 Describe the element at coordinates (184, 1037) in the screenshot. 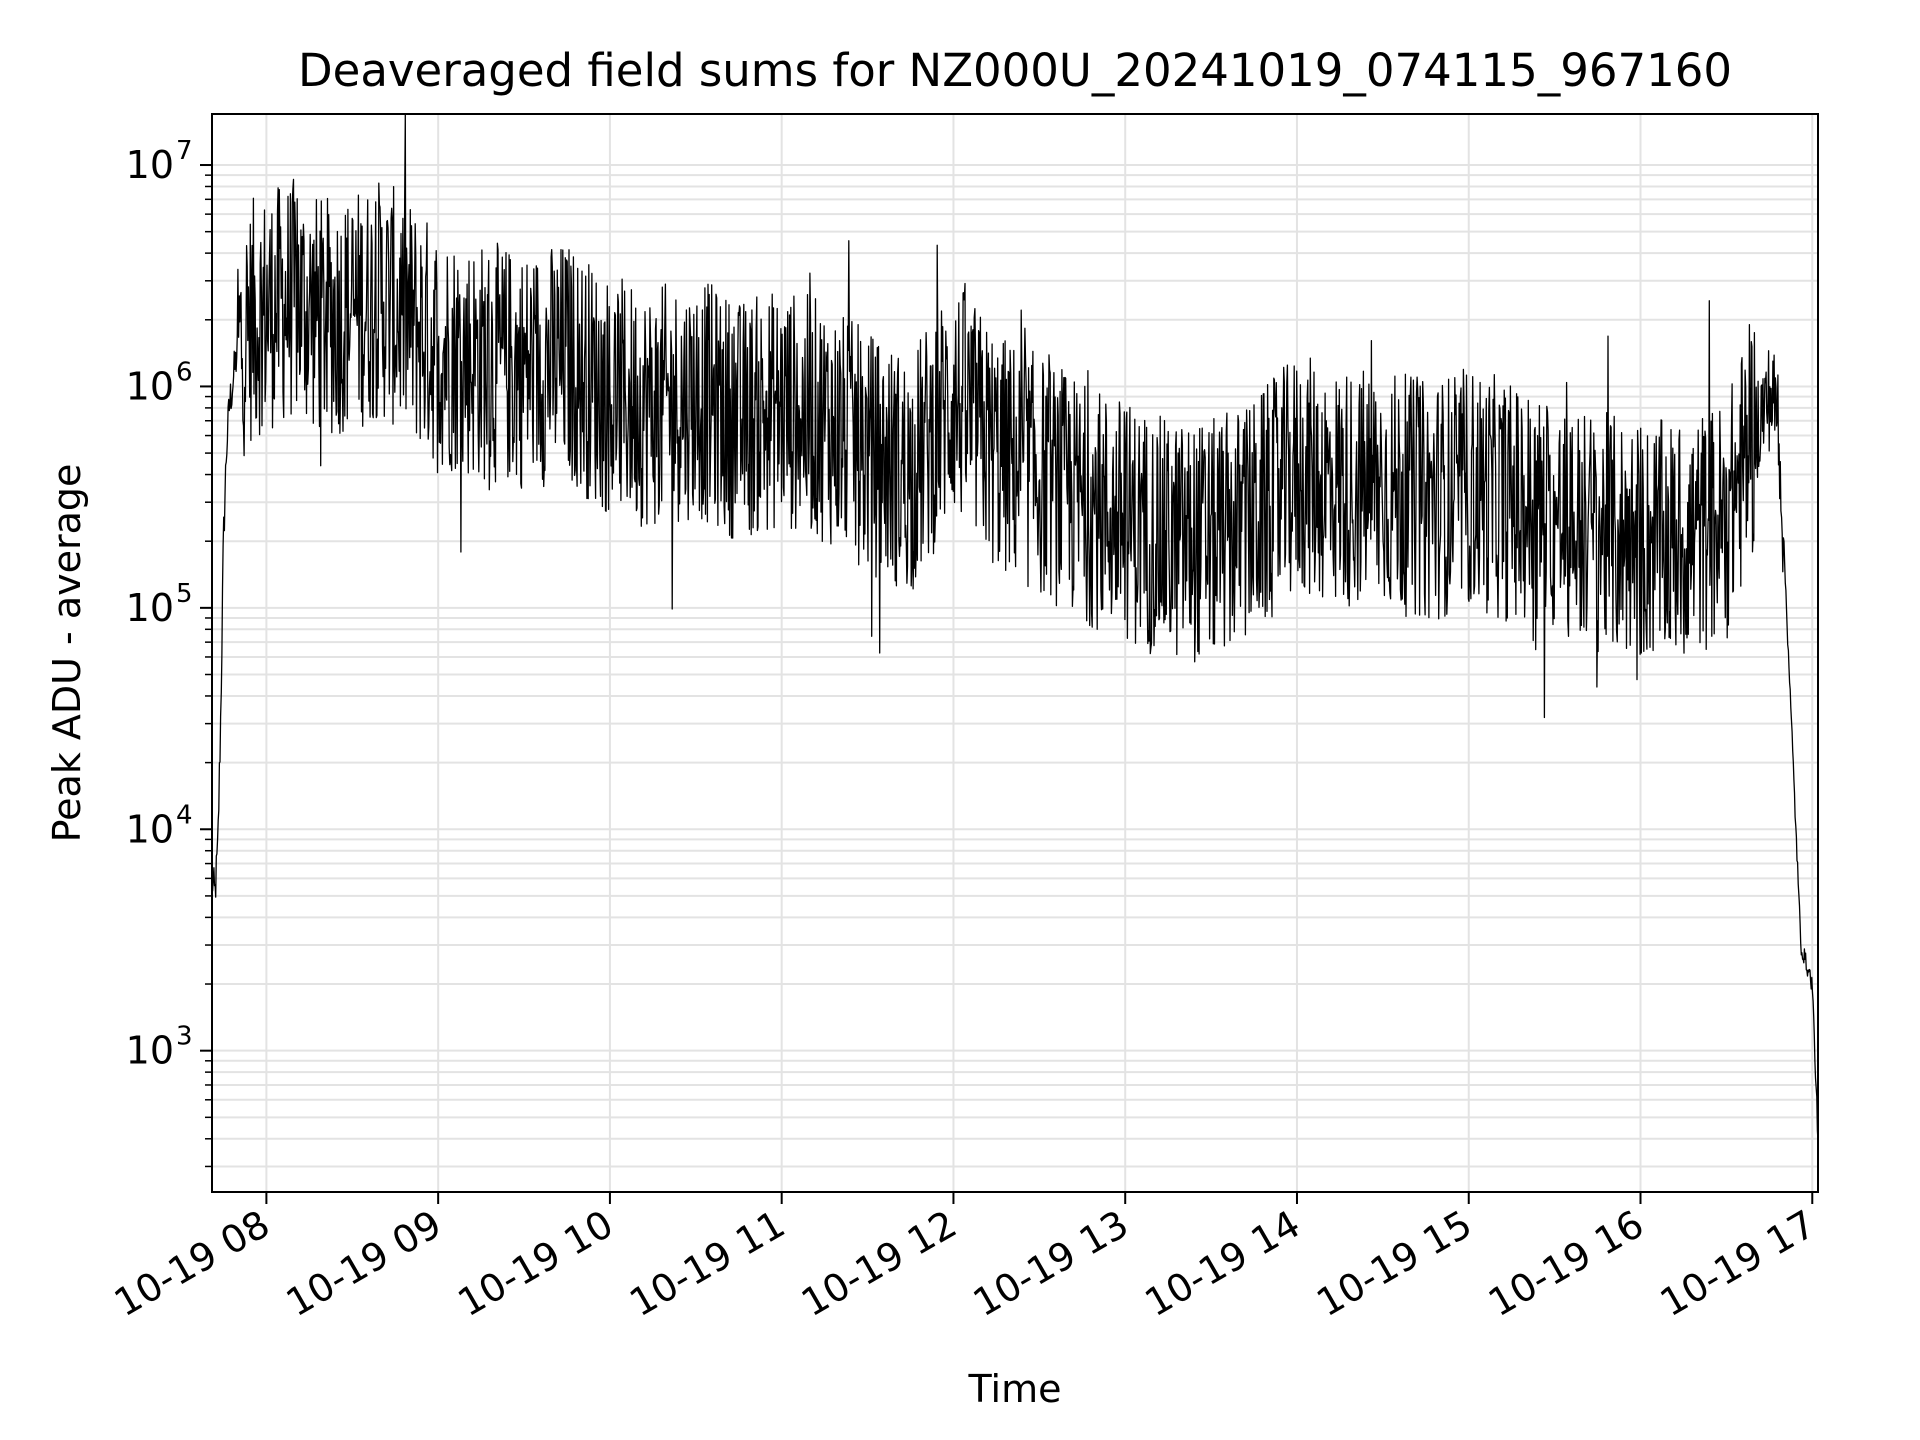

I see `y-tick-exponent: 3` at that location.